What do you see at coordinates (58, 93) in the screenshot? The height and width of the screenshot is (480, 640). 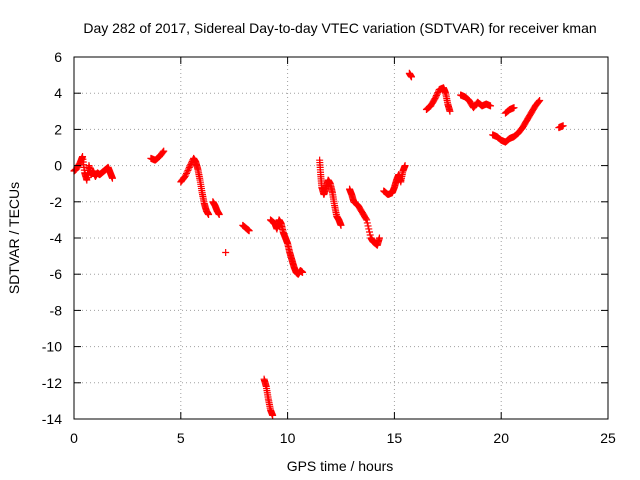 I see `y-tick-label: 4` at bounding box center [58, 93].